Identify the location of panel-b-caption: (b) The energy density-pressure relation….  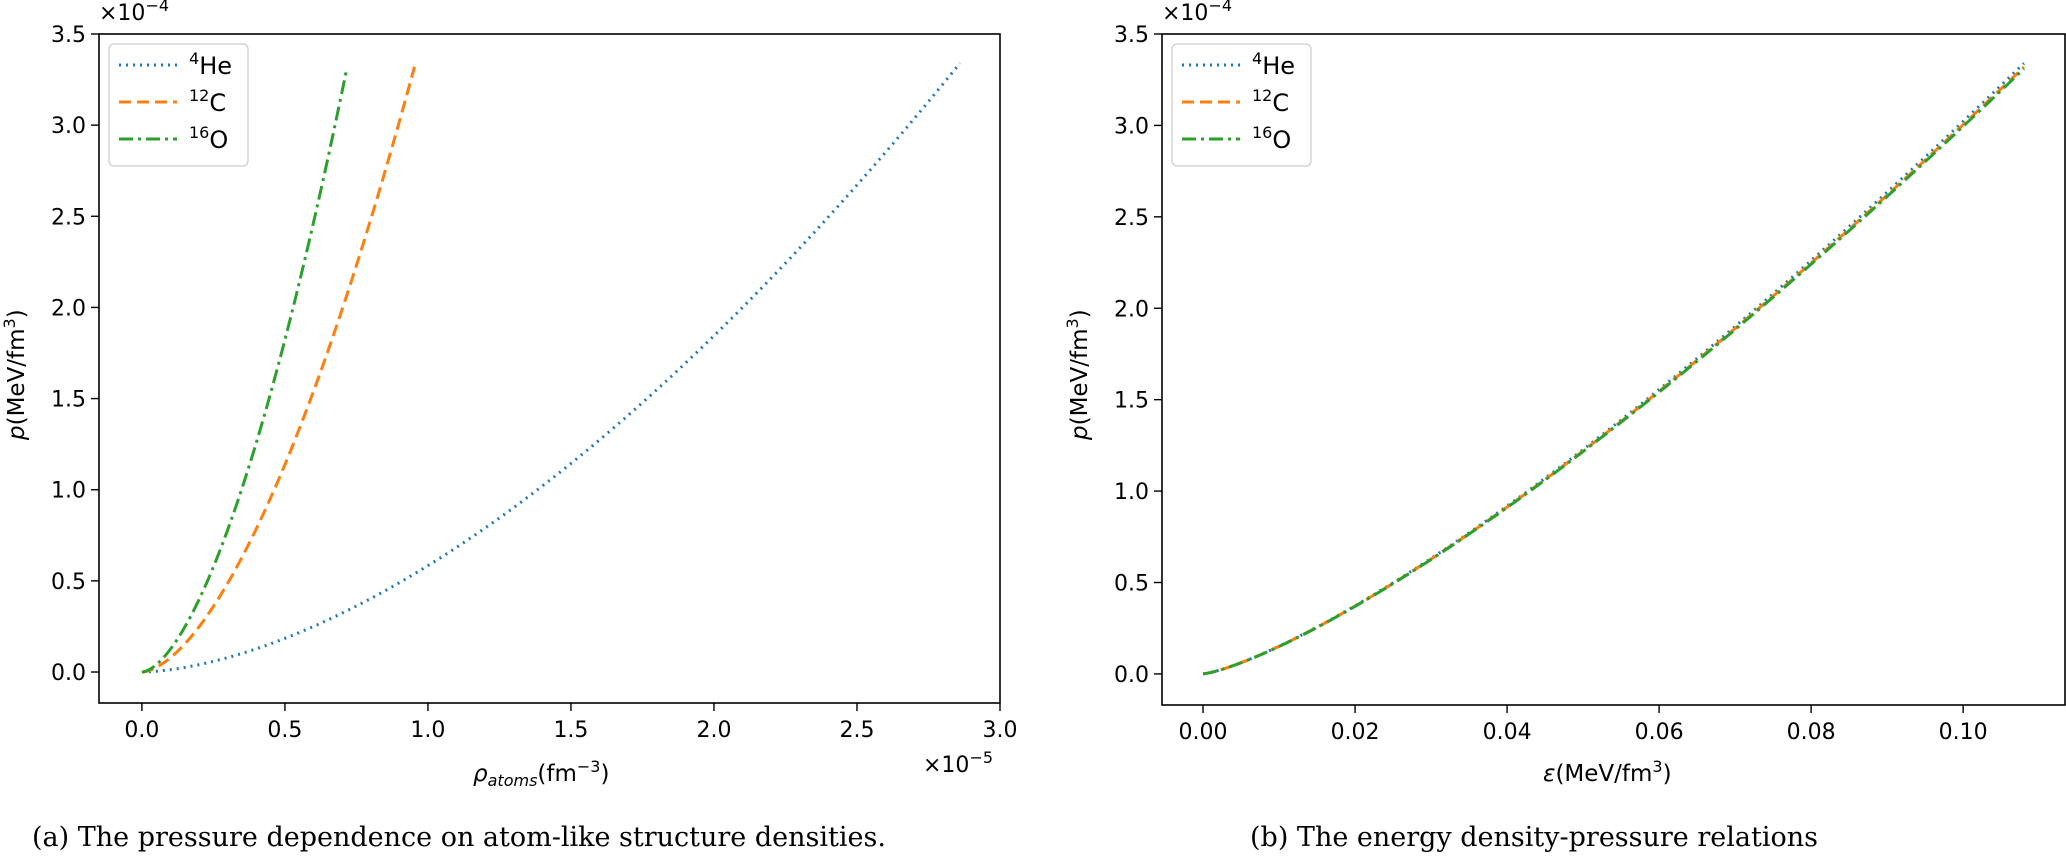
(1534, 837).